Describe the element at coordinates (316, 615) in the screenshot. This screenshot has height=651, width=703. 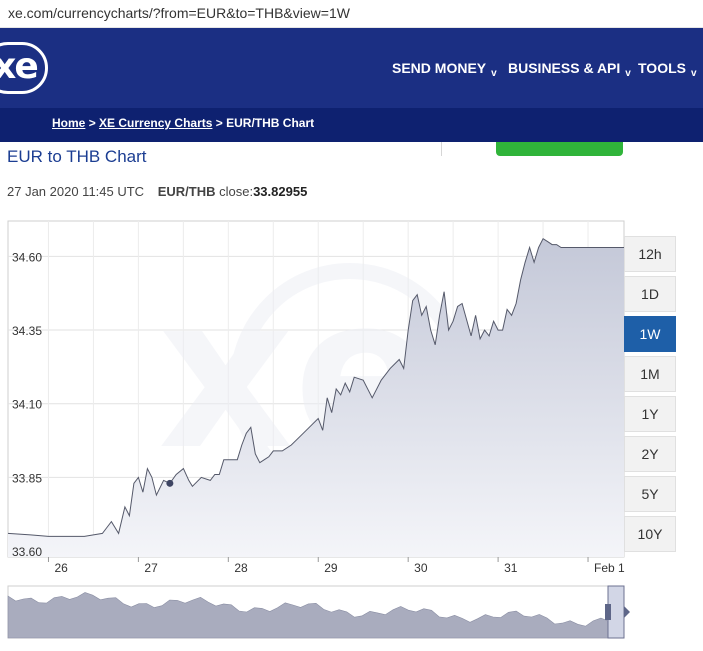
I see `navigator-area` at that location.